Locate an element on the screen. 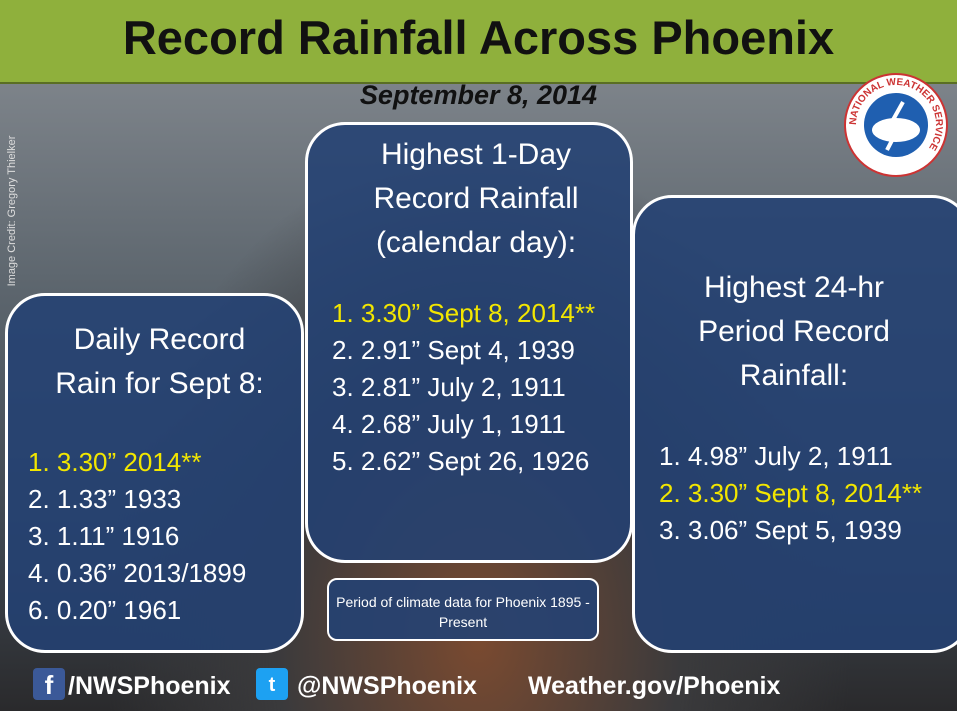 The image size is (957, 711). list-item: 3. 3.06” Sept 5, 1939 is located at coordinates (780, 530).